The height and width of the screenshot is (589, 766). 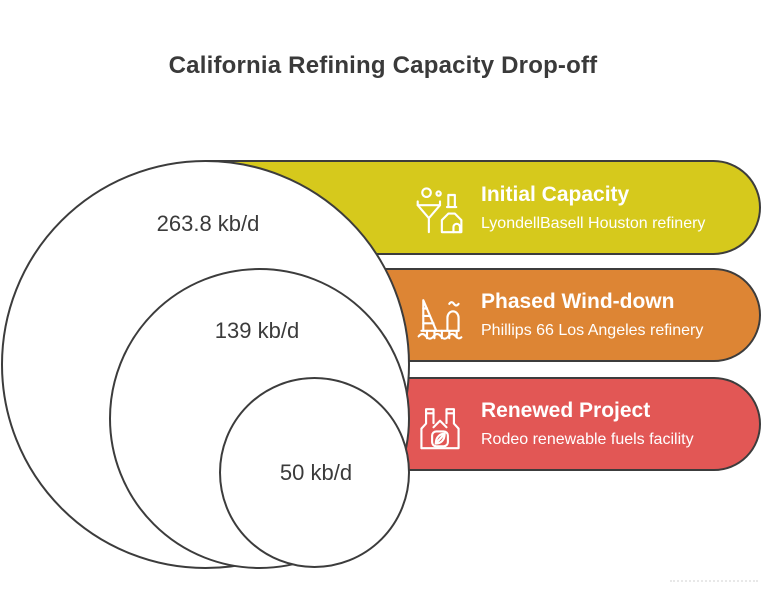 What do you see at coordinates (578, 301) in the screenshot?
I see `pill-title-winddown: Phased Wind-down` at bounding box center [578, 301].